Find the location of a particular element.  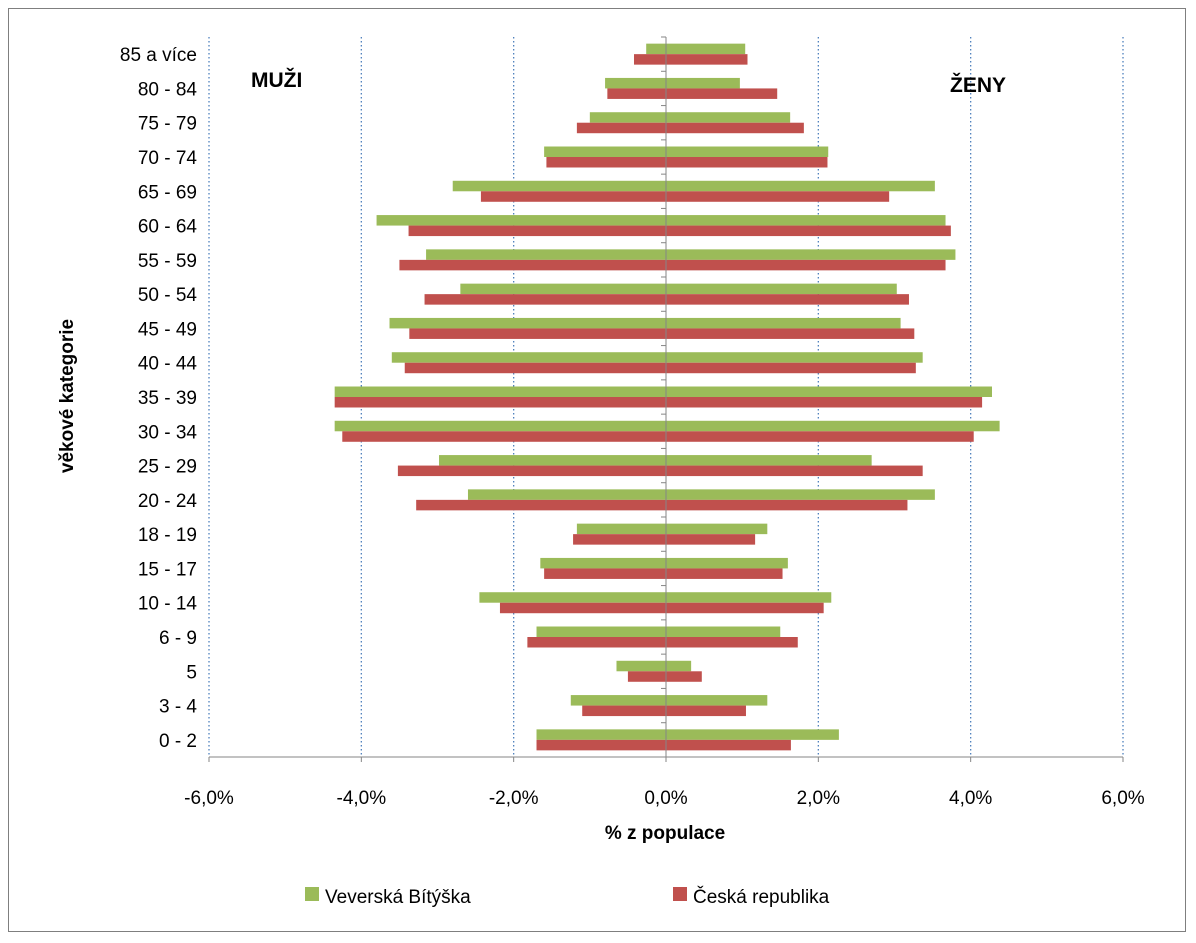

x-tick-label-6: 6,0% is located at coordinates (1122, 798).